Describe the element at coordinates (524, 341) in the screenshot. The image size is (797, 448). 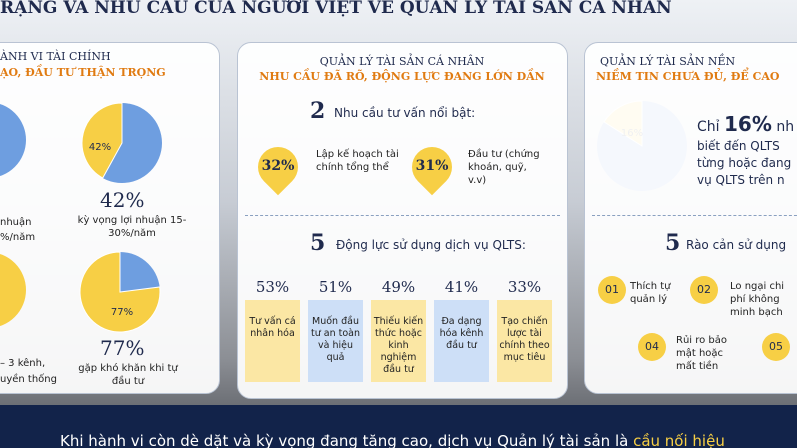
I see `driver-box: Tạo chiến lược tài chính theo mục tiêu` at that location.